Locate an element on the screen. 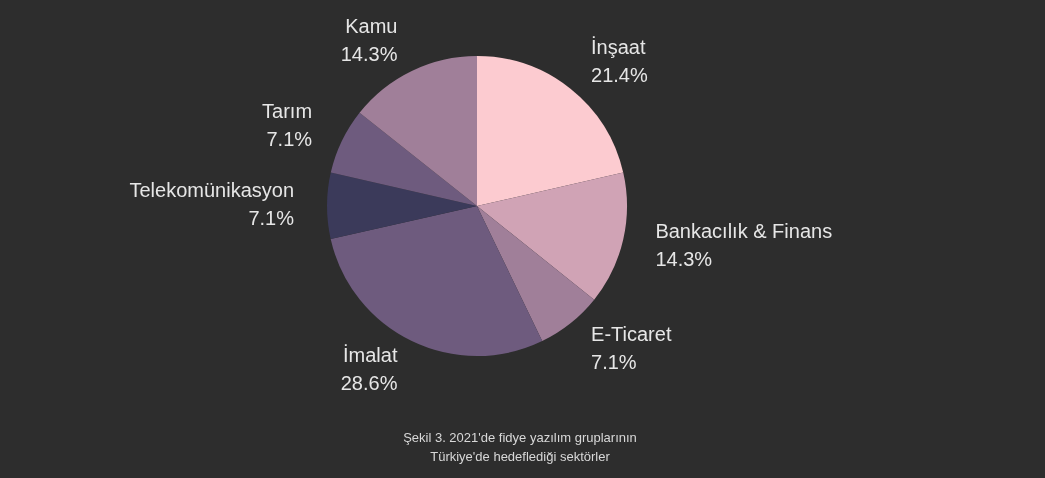 The image size is (1045, 478). slice-label: İnşaat is located at coordinates (618, 47).